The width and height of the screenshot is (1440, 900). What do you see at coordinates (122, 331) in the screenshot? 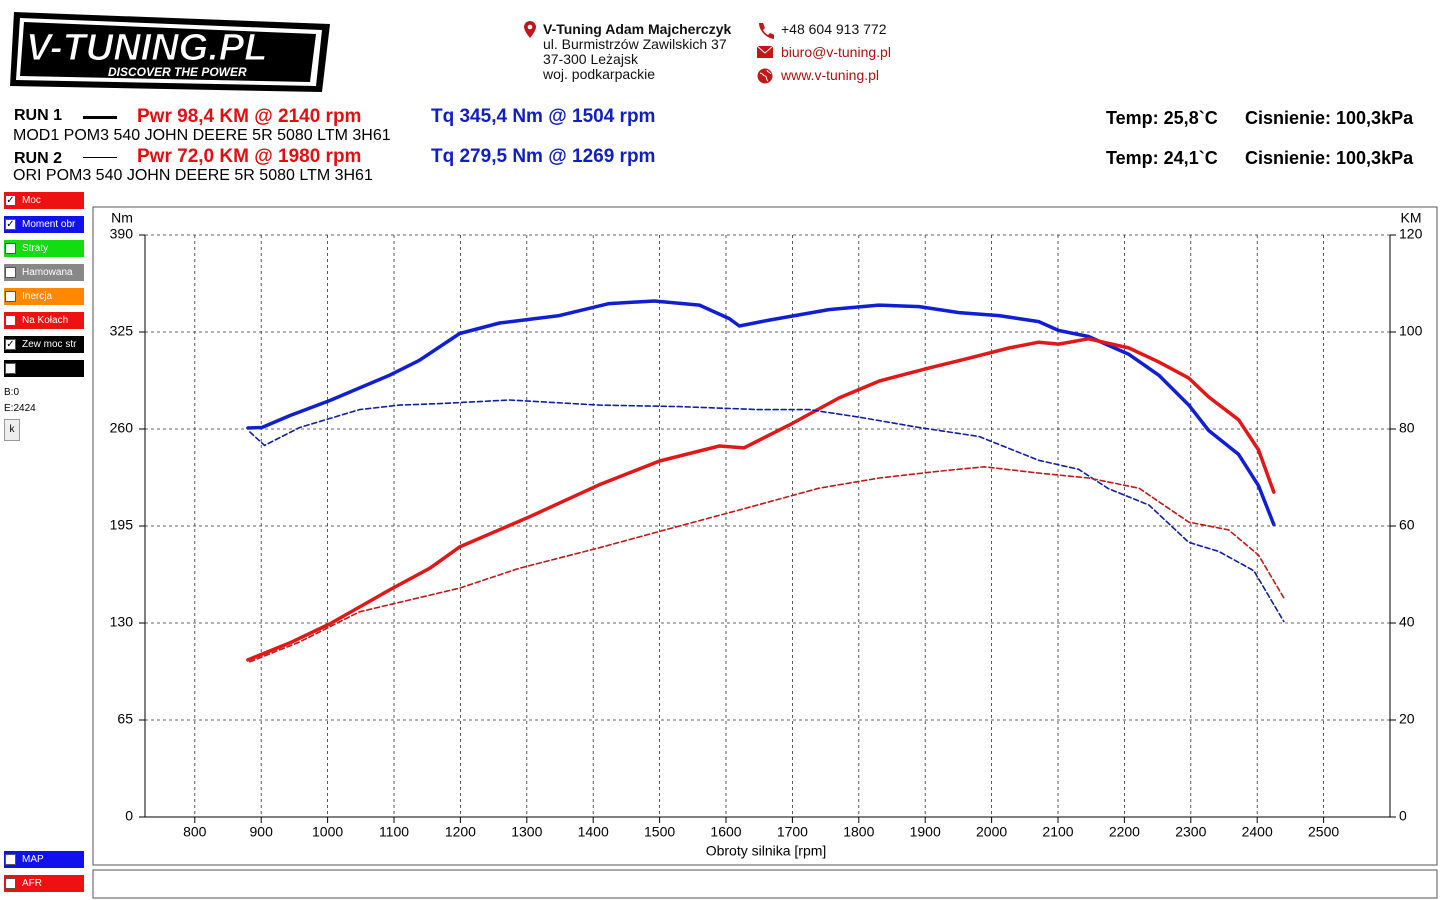
I see `y-tick-label: 325` at bounding box center [122, 331].